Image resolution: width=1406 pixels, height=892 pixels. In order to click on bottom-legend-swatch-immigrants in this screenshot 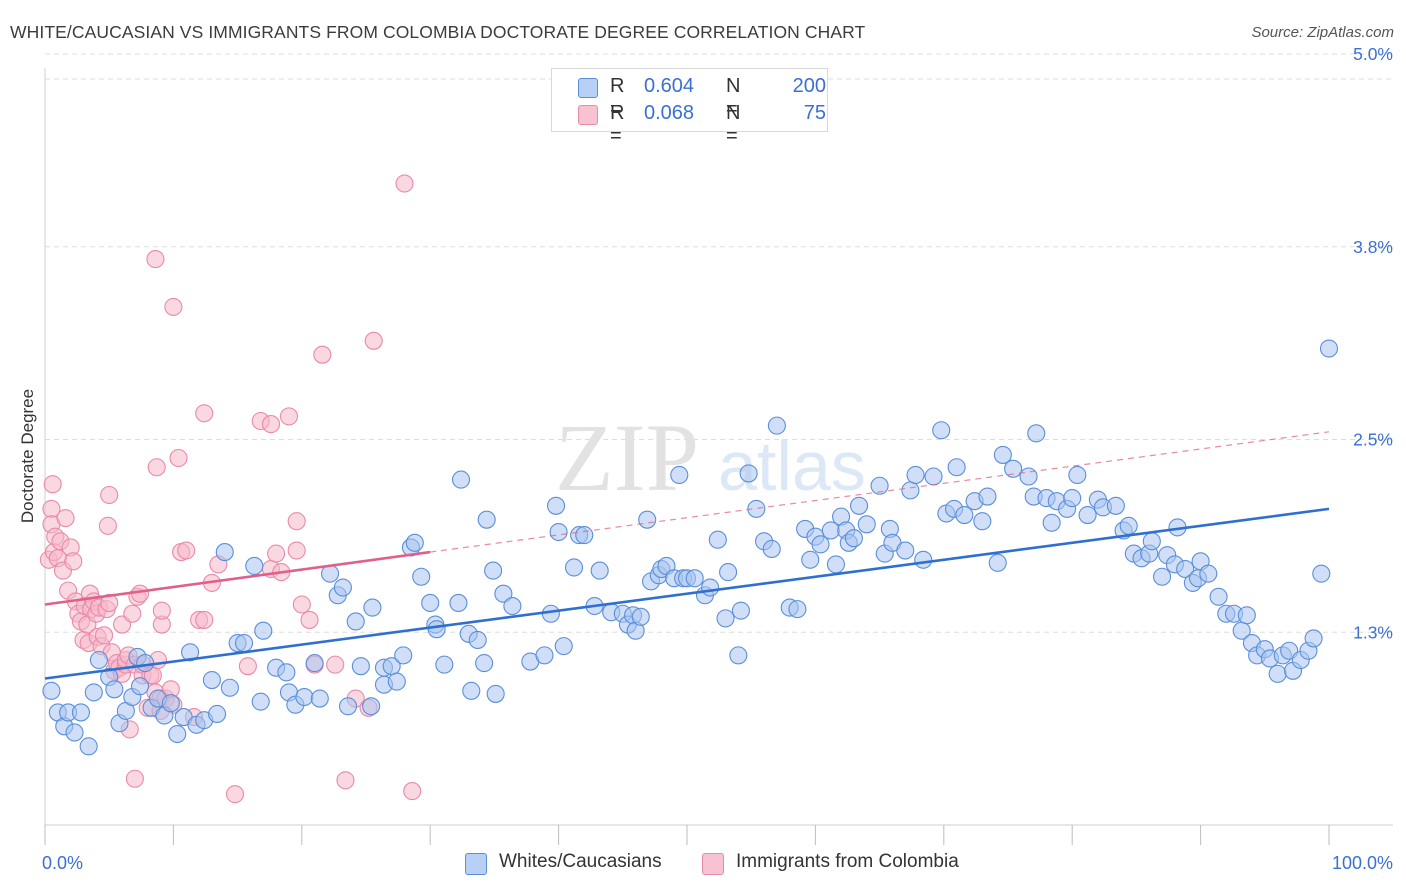, I will do `click(713, 864)`.